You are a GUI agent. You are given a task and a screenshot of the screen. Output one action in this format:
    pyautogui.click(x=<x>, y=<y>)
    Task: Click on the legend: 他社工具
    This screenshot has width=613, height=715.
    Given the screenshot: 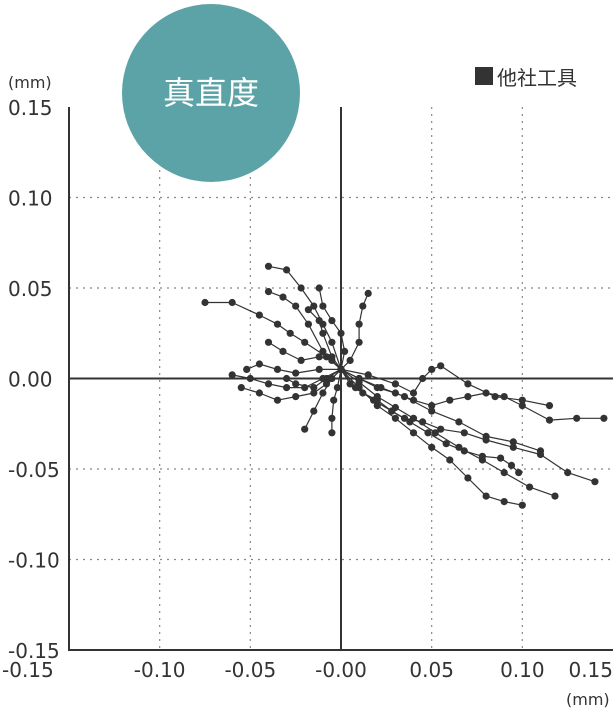 What is the action you would take?
    pyautogui.click(x=526, y=78)
    